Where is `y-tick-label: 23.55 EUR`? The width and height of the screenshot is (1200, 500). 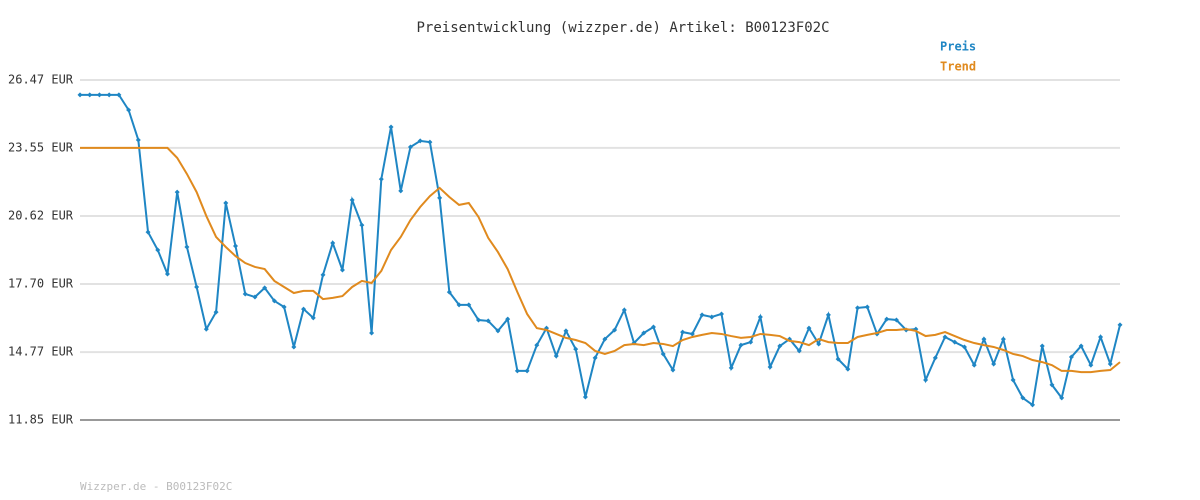
y-tick-label: 23.55 EUR is located at coordinates (41, 147).